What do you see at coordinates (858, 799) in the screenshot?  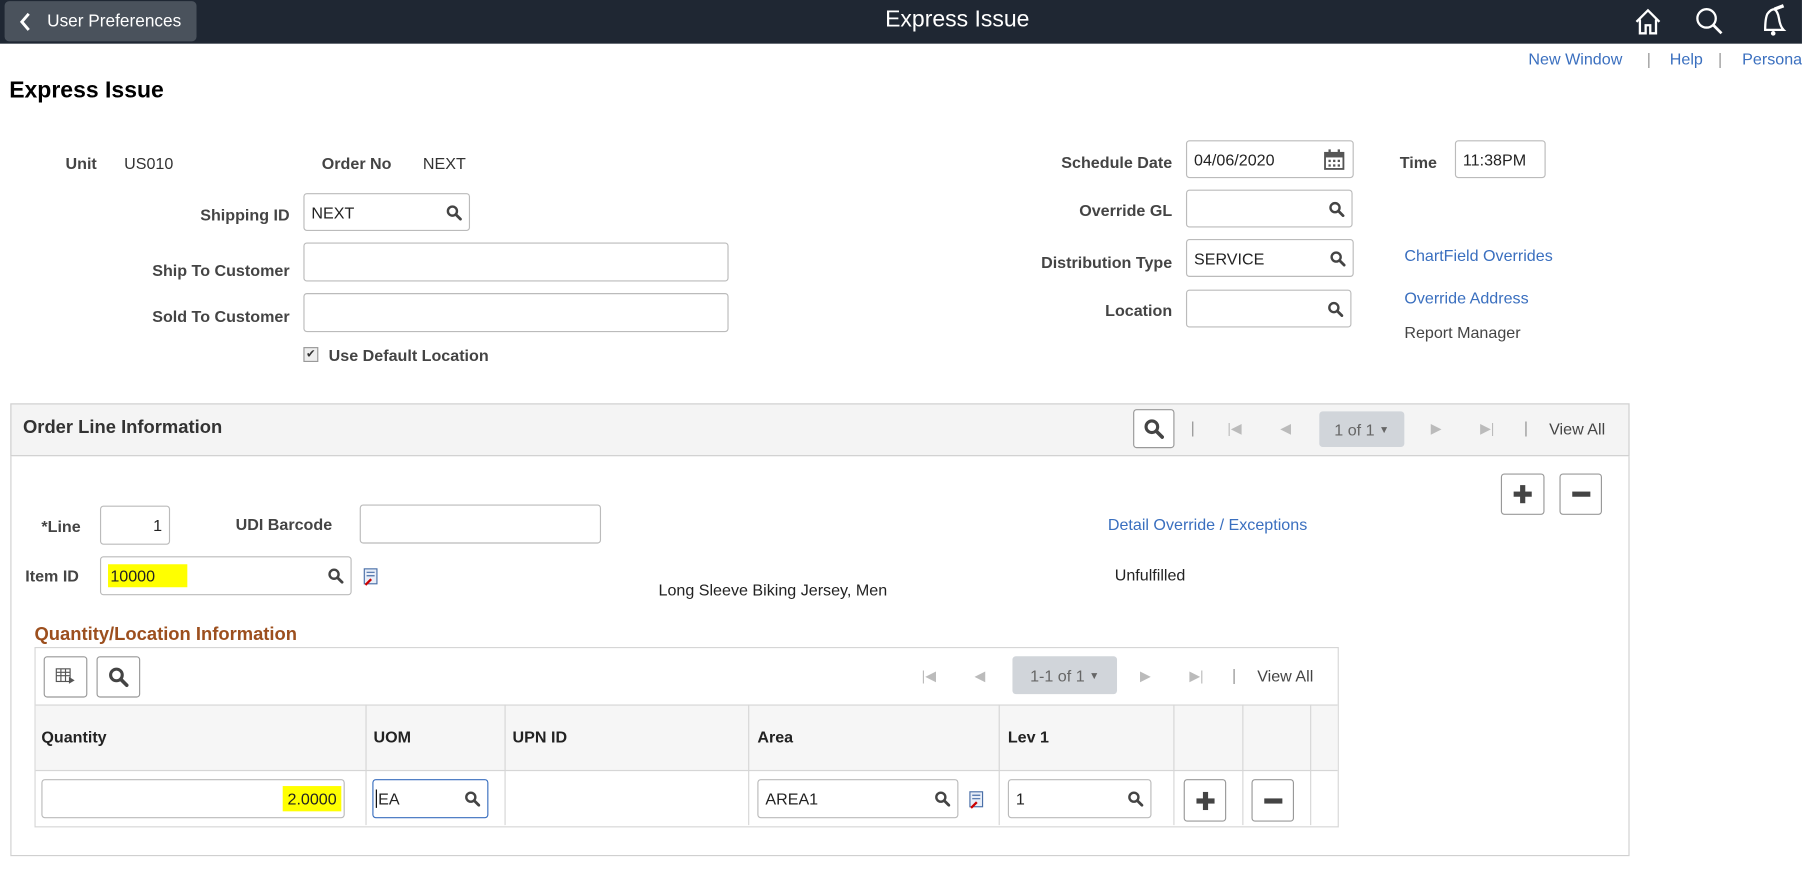 I see `area-input: AREA1` at bounding box center [858, 799].